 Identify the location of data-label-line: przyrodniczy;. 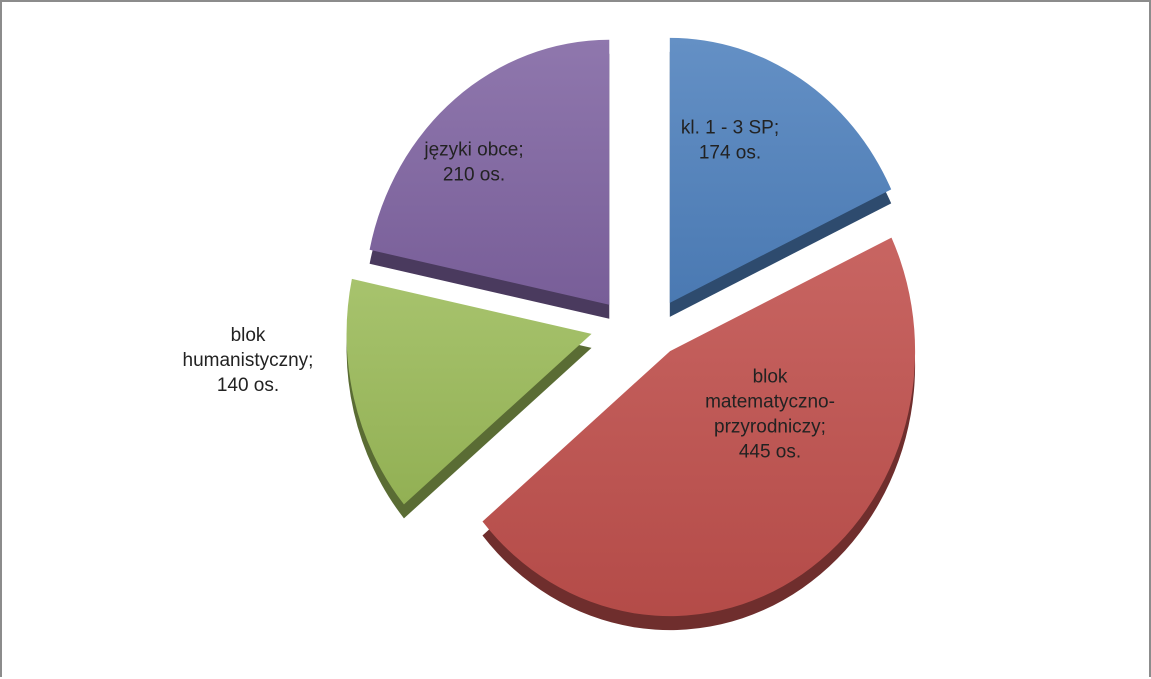
(770, 427).